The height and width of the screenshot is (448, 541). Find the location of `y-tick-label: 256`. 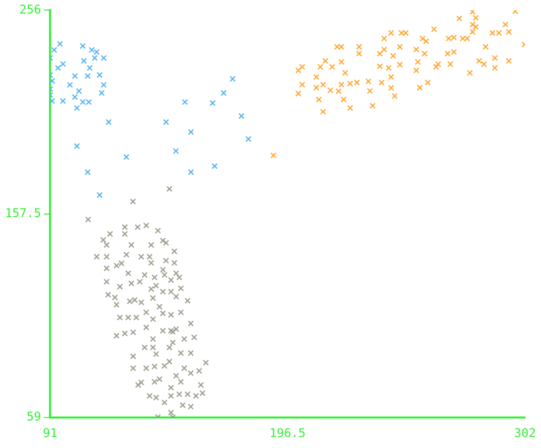

y-tick-label: 256 is located at coordinates (30, 9).